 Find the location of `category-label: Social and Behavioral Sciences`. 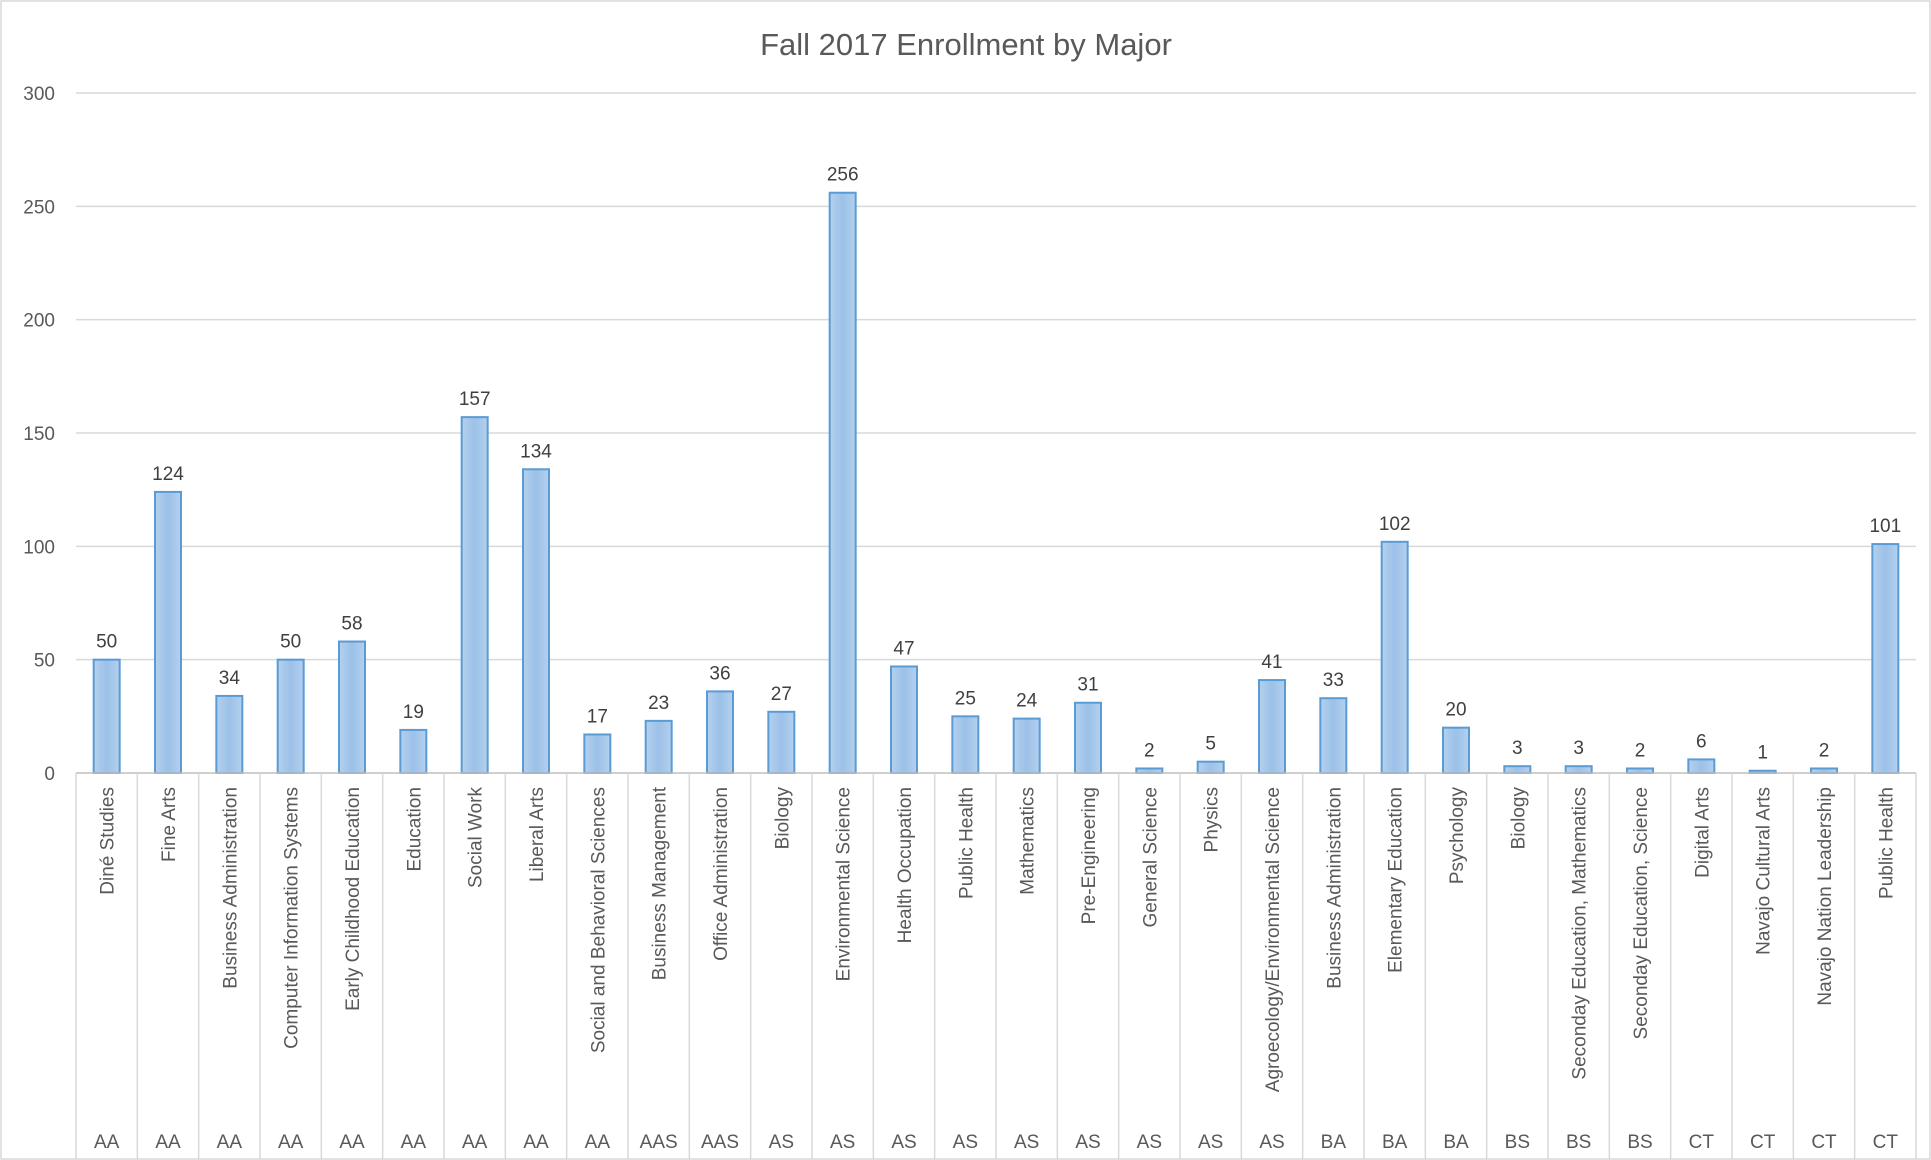

category-label: Social and Behavioral Sciences is located at coordinates (598, 920).